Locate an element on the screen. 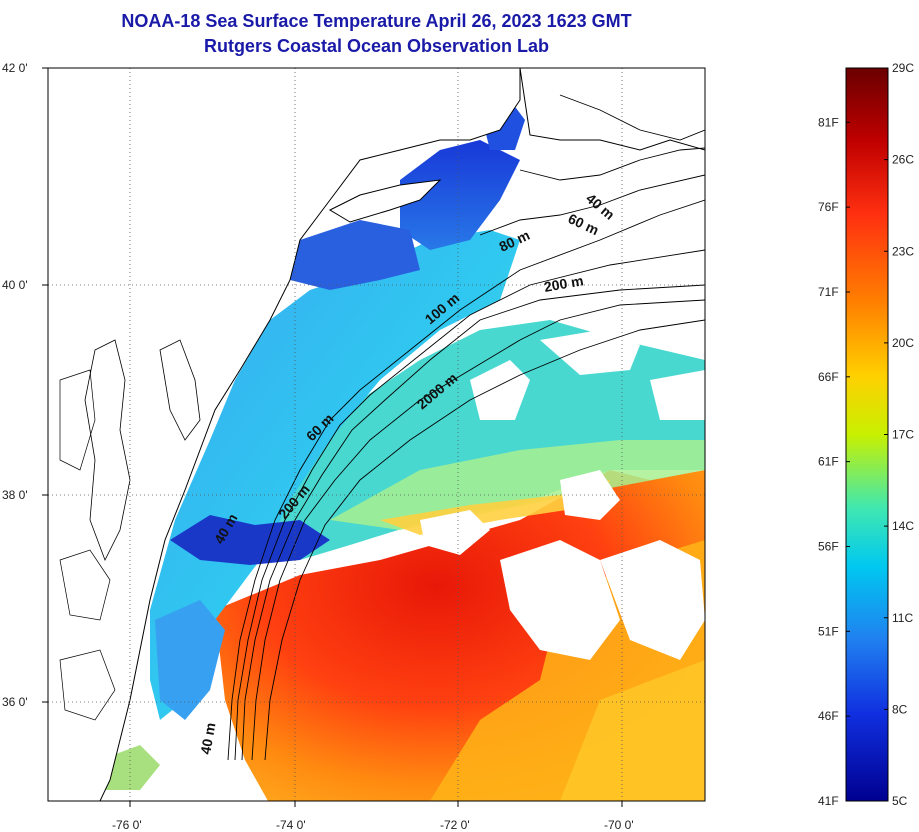  land-long-island is located at coordinates (385, 201).